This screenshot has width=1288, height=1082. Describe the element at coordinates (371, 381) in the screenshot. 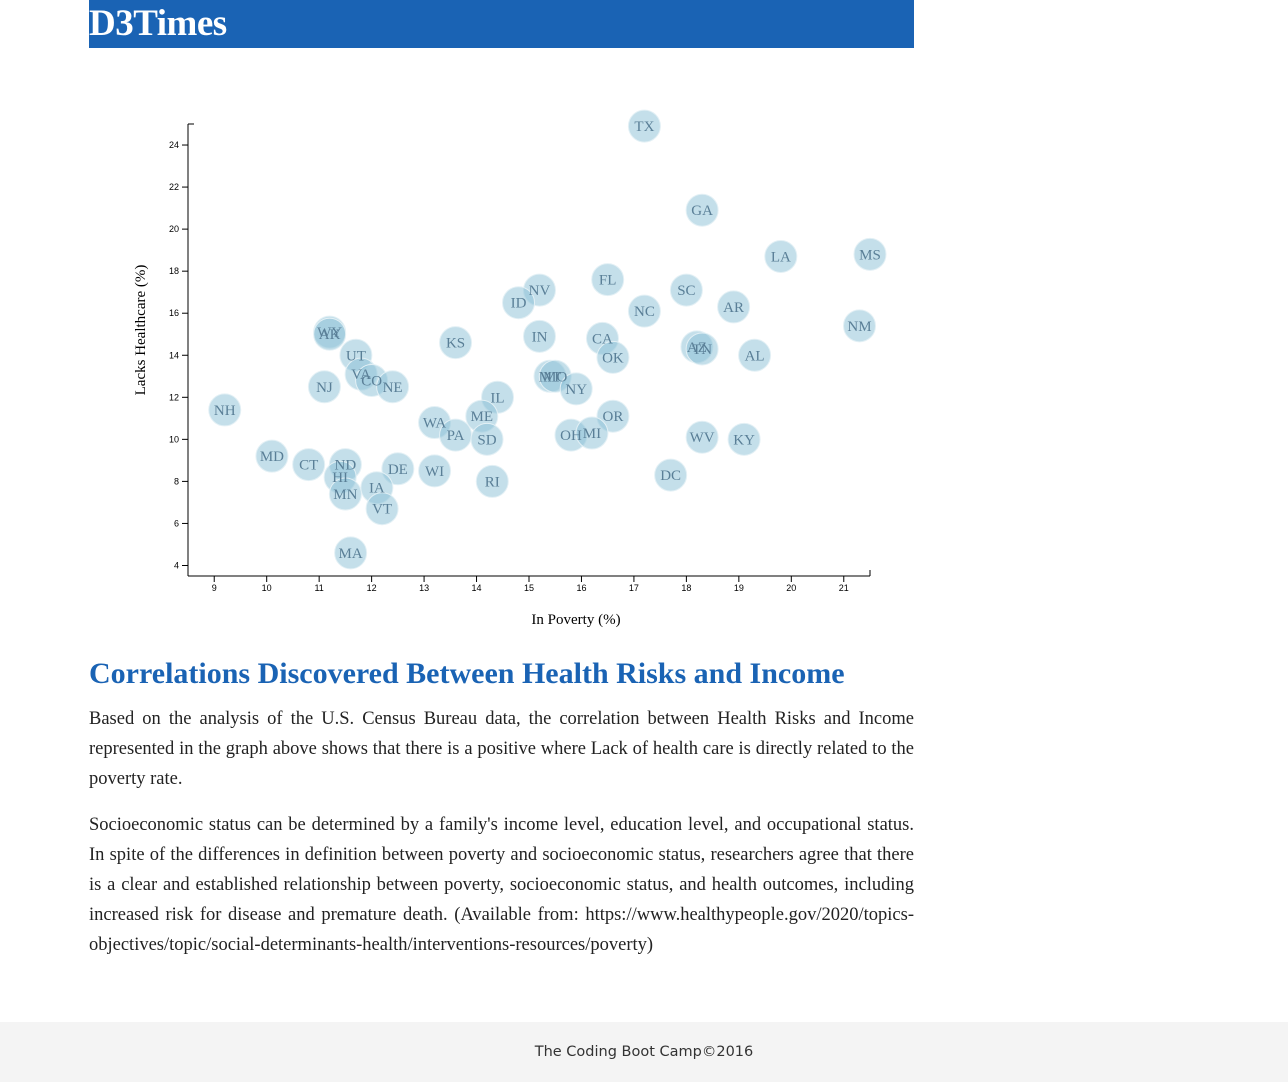

I see `state-label-co: CO` at that location.